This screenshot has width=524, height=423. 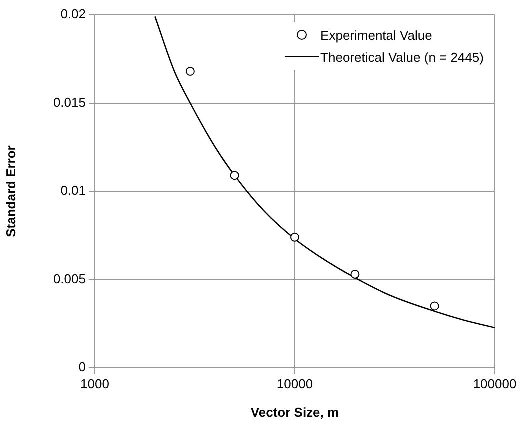 I want to click on y-tick-label: 0.005, so click(x=69, y=278).